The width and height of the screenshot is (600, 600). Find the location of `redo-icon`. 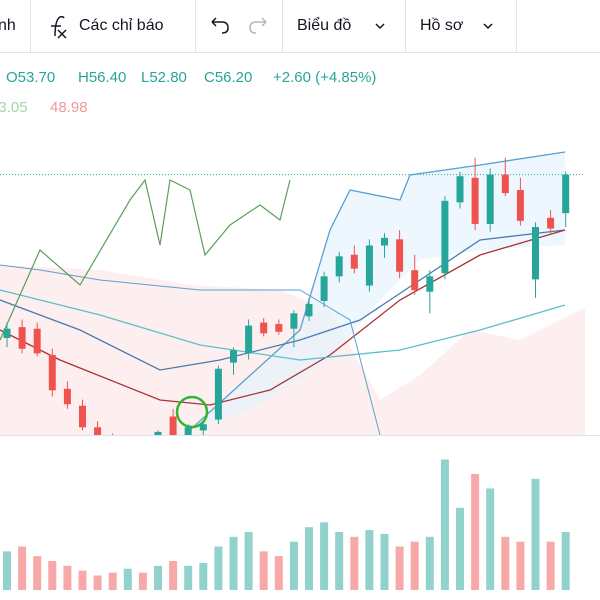

redo-icon is located at coordinates (258, 25).